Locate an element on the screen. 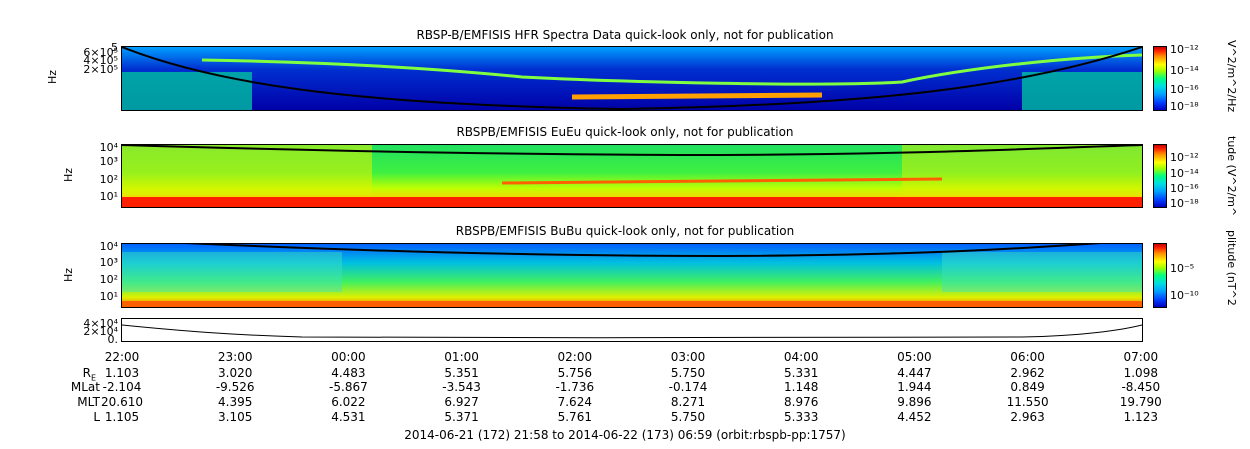 The width and height of the screenshot is (1250, 449). bubu-cyclotron-curve is located at coordinates (642, 251).